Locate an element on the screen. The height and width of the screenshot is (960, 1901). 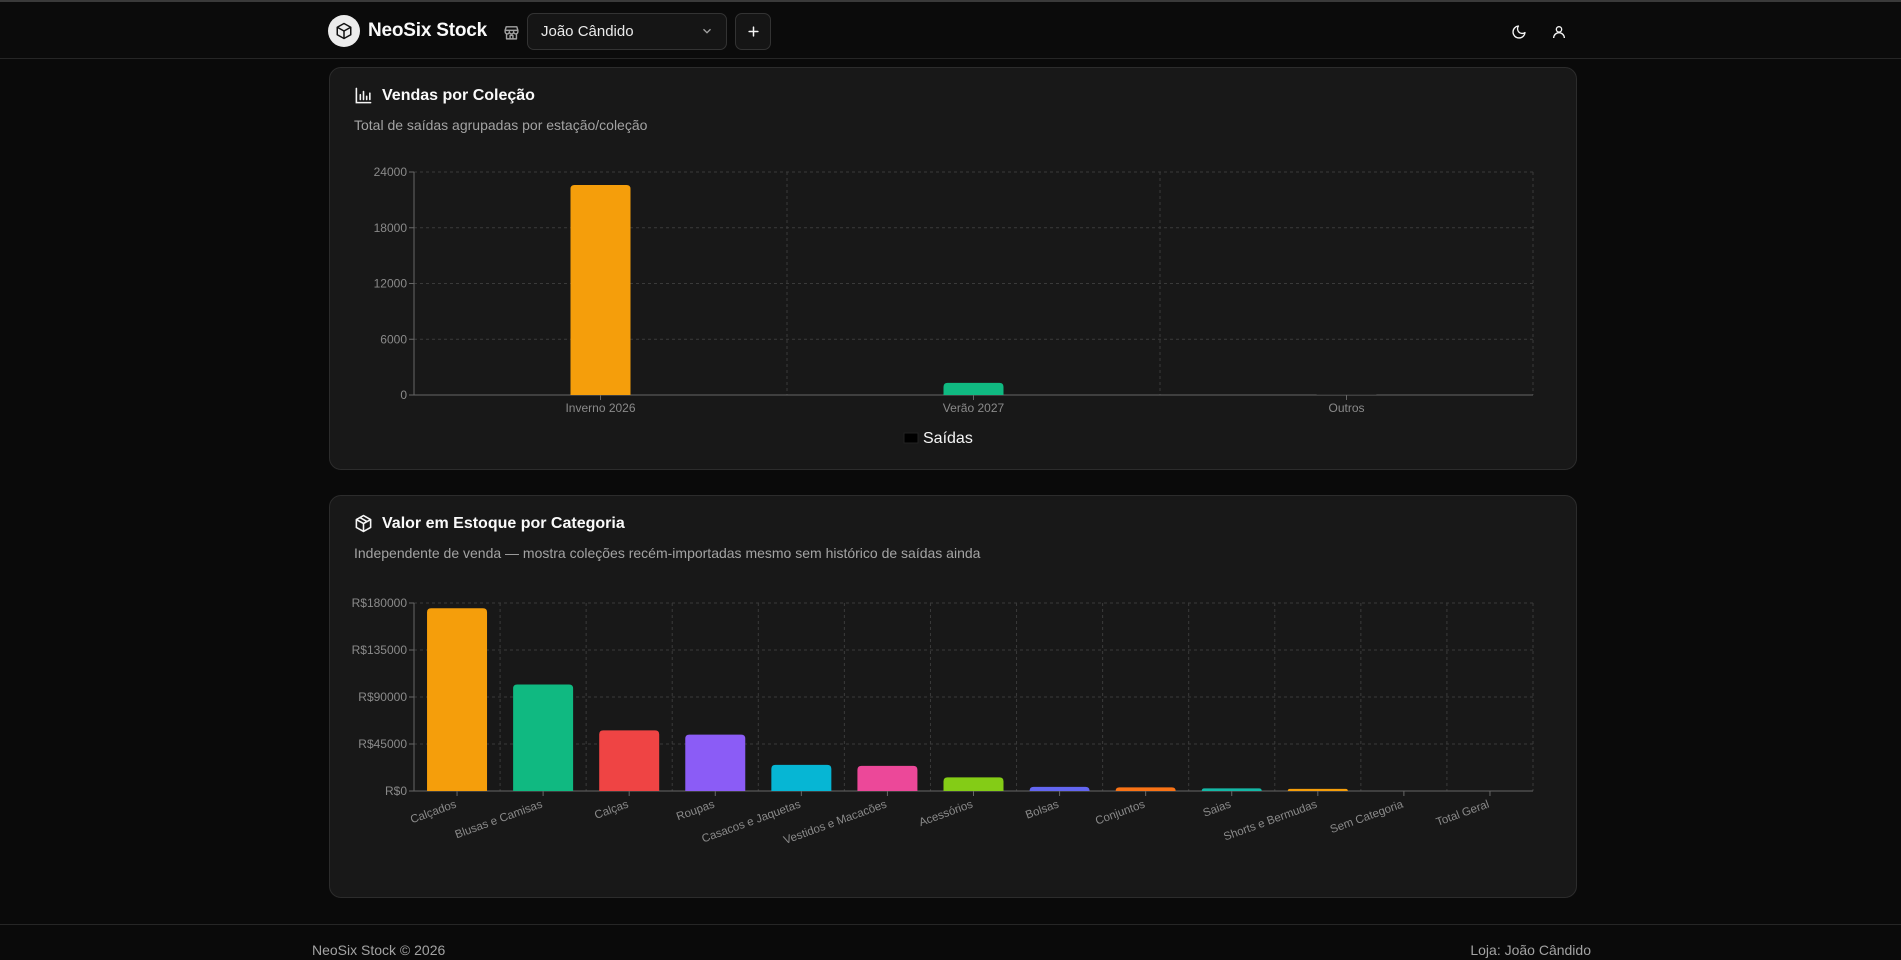
add-store-button: + is located at coordinates (753, 31).